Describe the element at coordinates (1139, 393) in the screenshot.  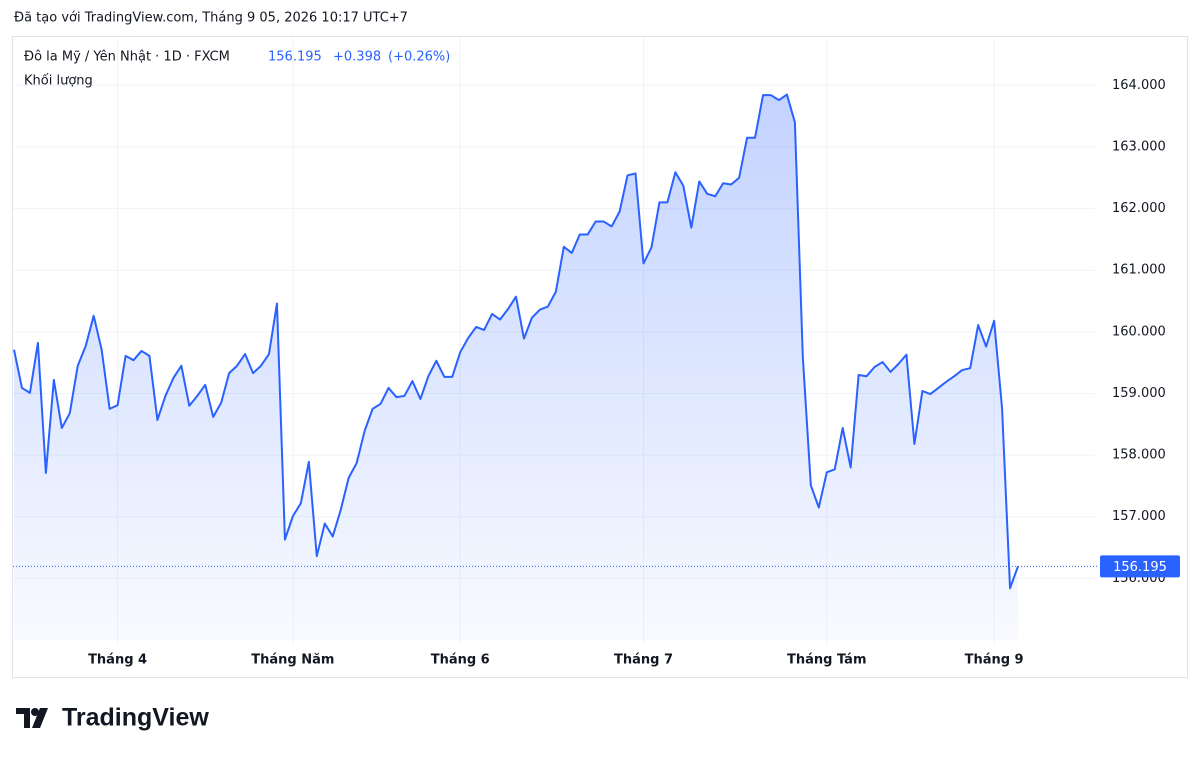
I see `y-tick-label: 159.000` at that location.